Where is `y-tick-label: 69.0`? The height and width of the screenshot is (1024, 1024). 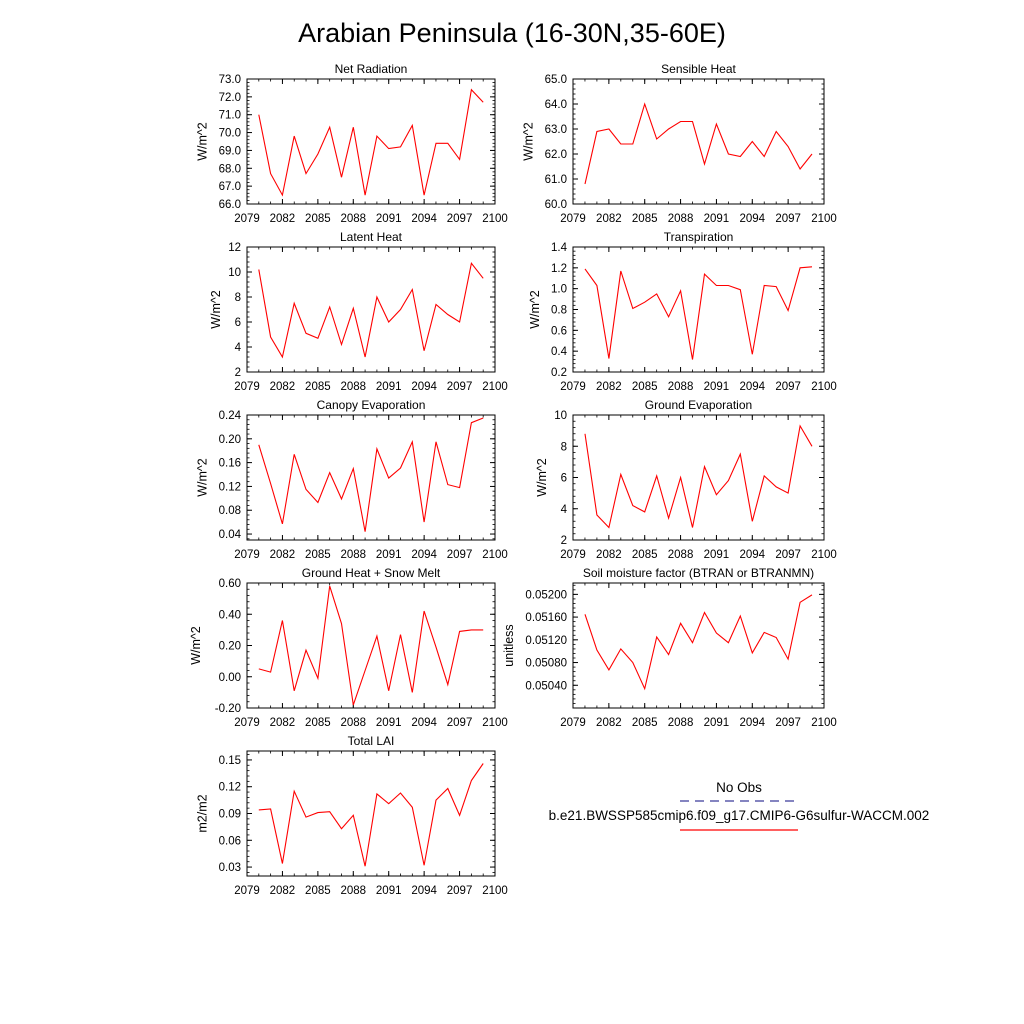
y-tick-label: 69.0 is located at coordinates (230, 151).